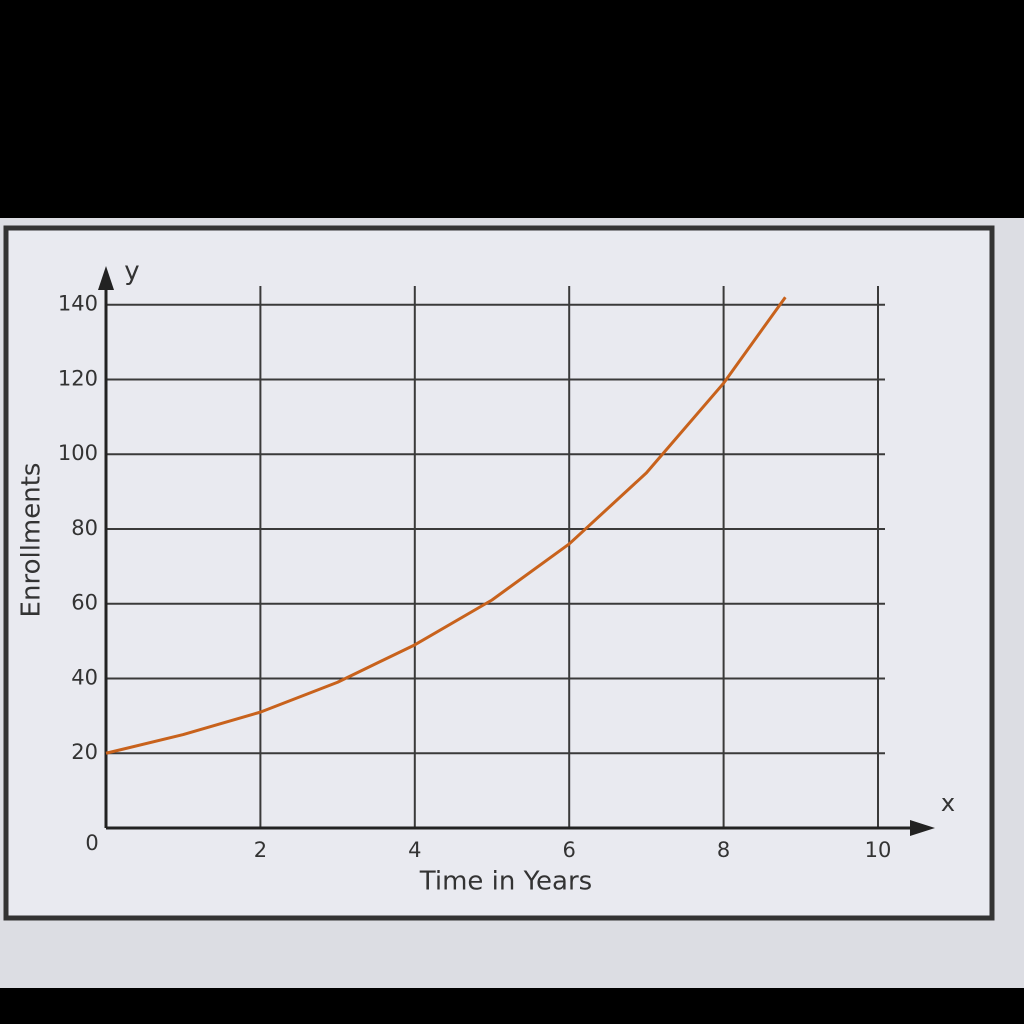 This screenshot has width=1024, height=1024. What do you see at coordinates (260, 850) in the screenshot?
I see `x-tick-label: 2` at bounding box center [260, 850].